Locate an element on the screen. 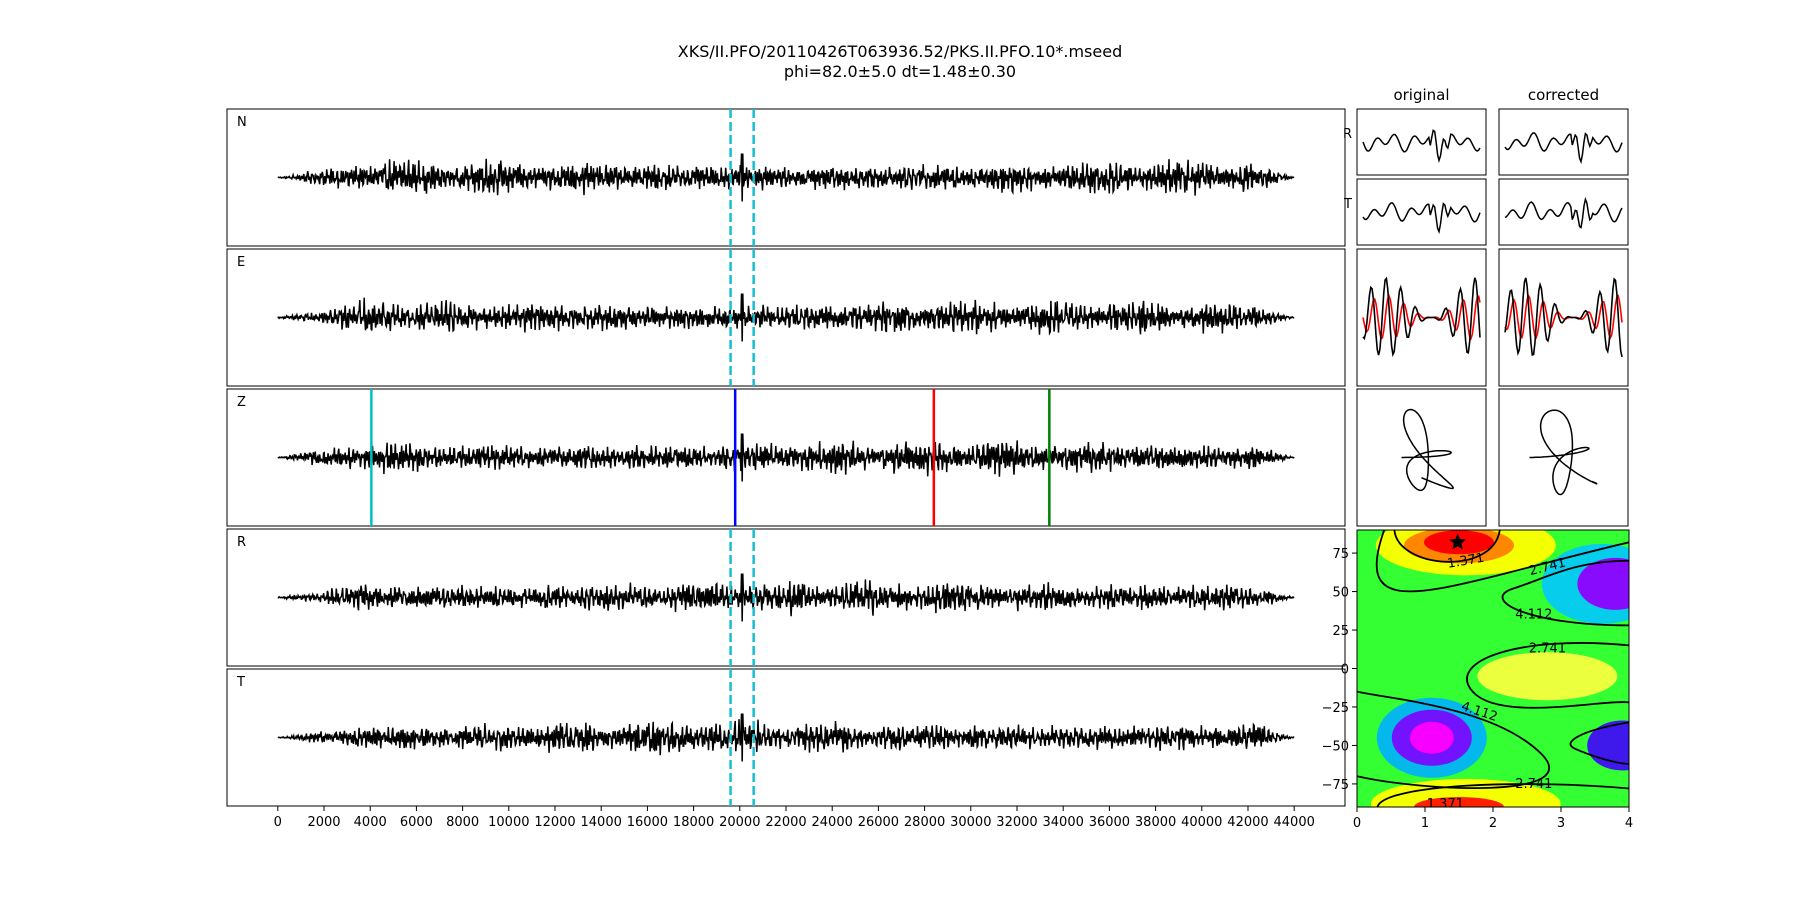  heatmap-y-tick: 75 is located at coordinates (1344, 554).